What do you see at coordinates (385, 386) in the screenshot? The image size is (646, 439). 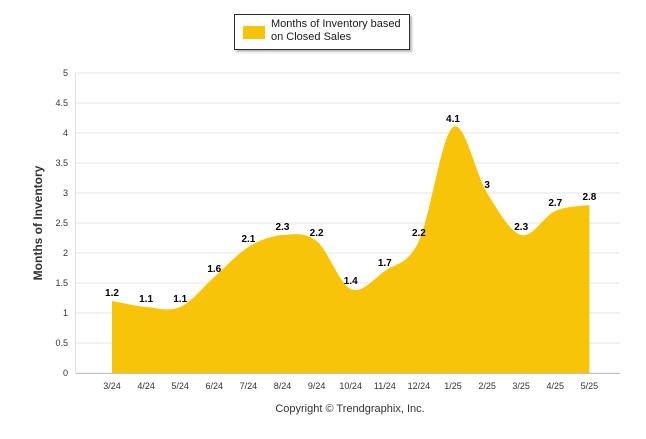 I see `x-tick-label: 11/24` at bounding box center [385, 386].